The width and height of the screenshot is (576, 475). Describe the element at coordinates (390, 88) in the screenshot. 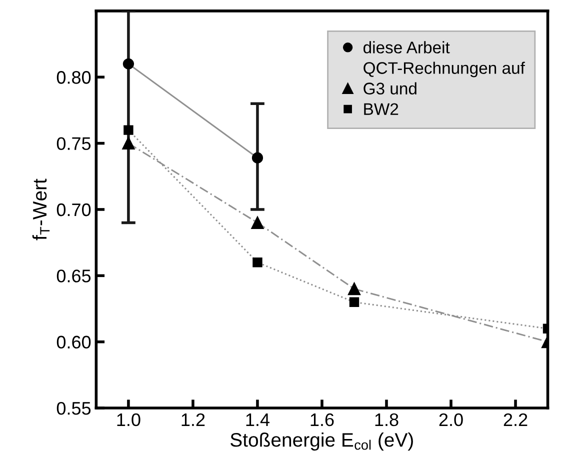

I see `legend-label: G3 und` at that location.